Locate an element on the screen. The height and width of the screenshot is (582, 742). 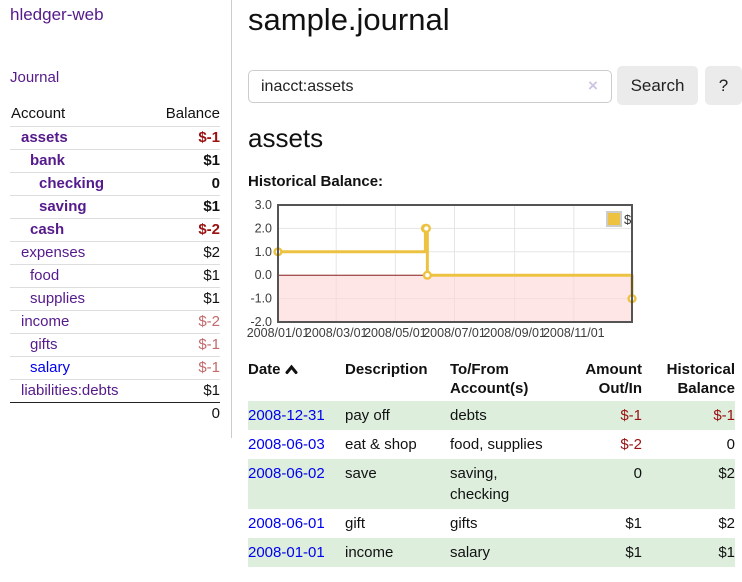
sidebar-item-journal: Journal is located at coordinates (34, 77).